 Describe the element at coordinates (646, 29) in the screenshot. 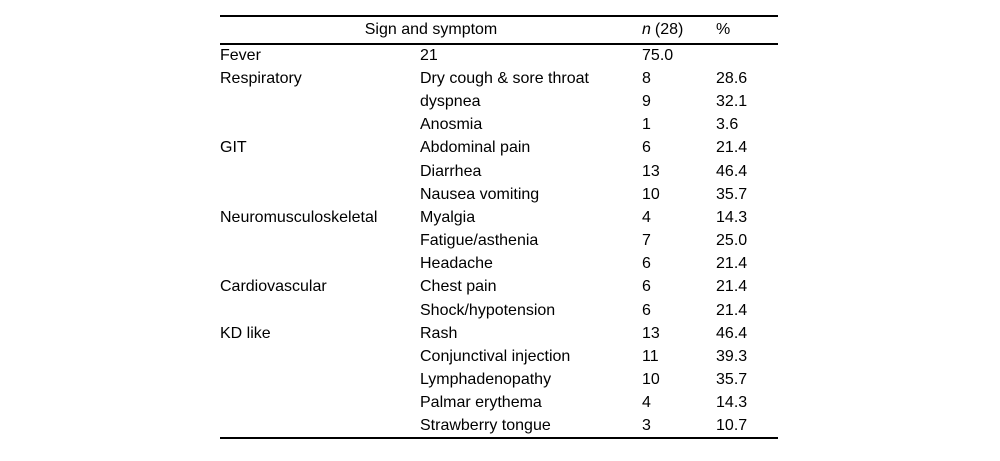

I see `header-n-label: n` at that location.